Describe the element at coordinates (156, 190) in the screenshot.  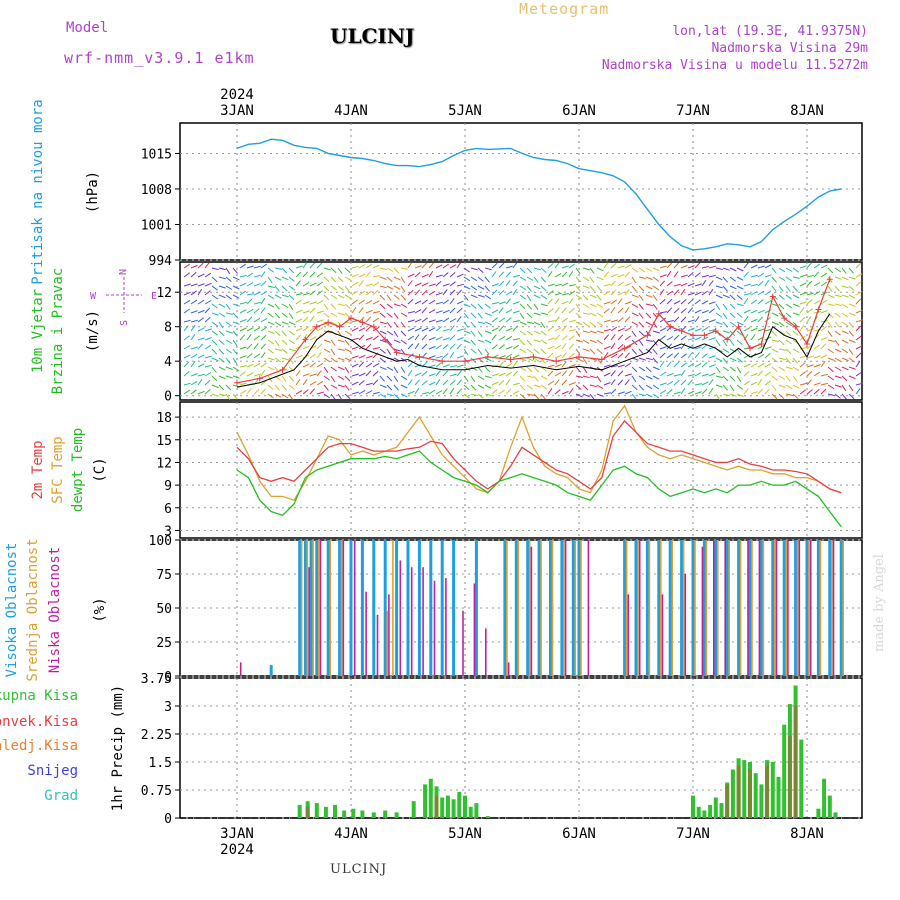
I see `y-tick-label: 1008` at that location.